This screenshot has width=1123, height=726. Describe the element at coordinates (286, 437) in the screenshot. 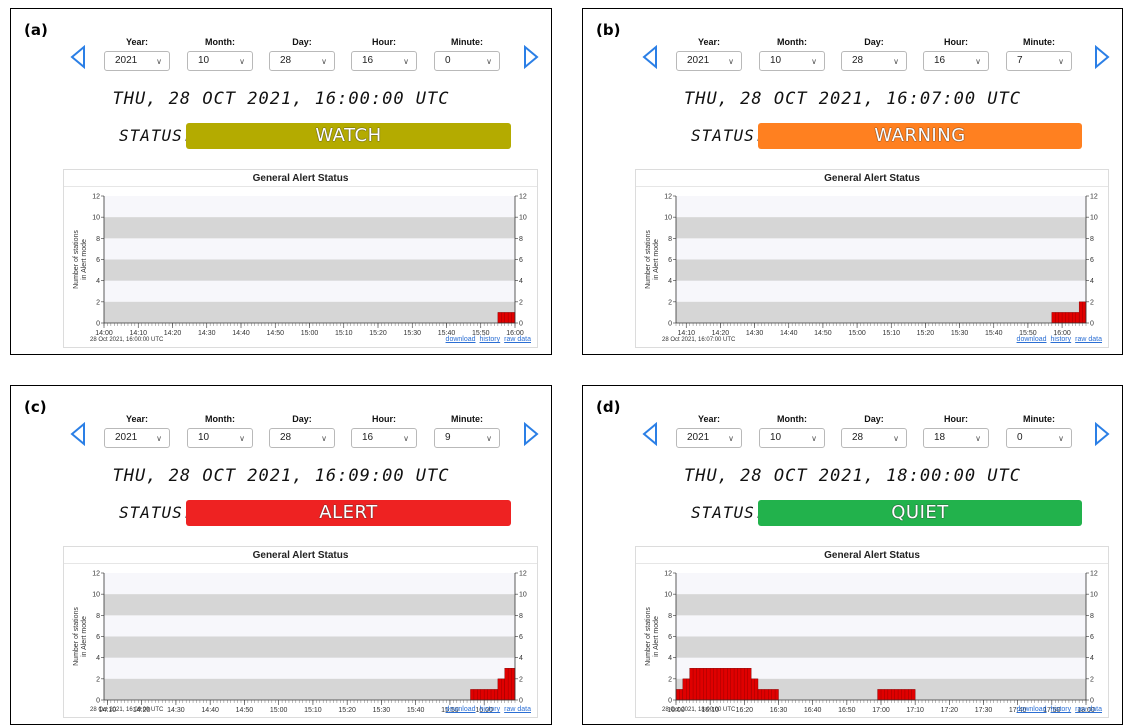

I see `day-value: 28` at that location.